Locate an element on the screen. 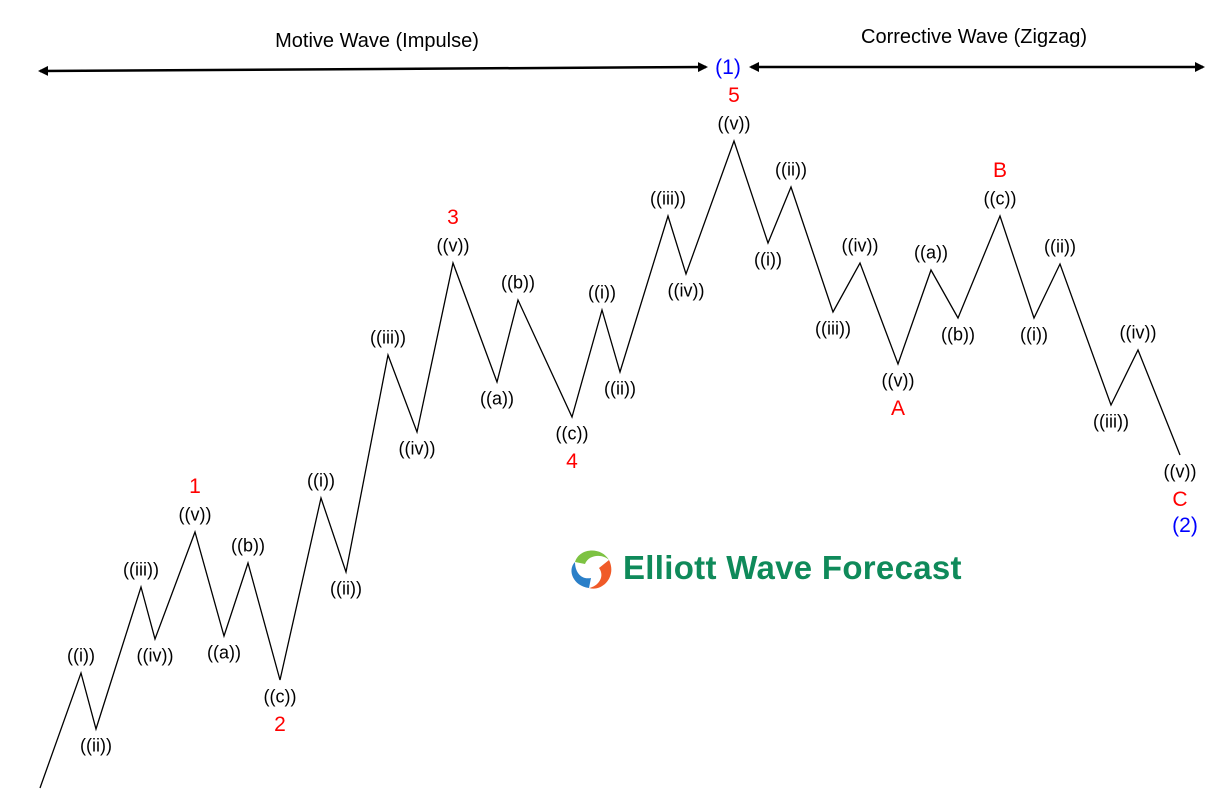 This screenshot has height=808, width=1228. degree-wave-label: B is located at coordinates (1000, 170).